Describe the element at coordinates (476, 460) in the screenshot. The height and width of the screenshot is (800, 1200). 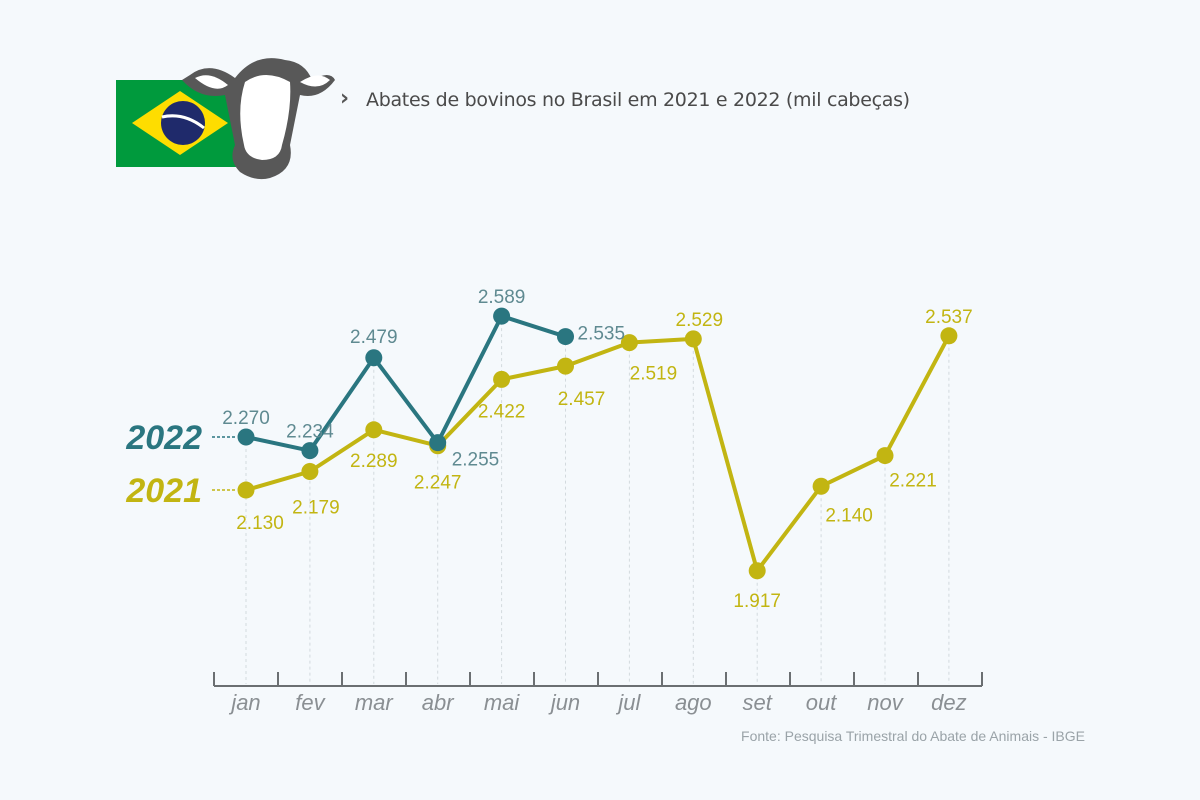
I see `data-label-2022: 2.255` at that location.